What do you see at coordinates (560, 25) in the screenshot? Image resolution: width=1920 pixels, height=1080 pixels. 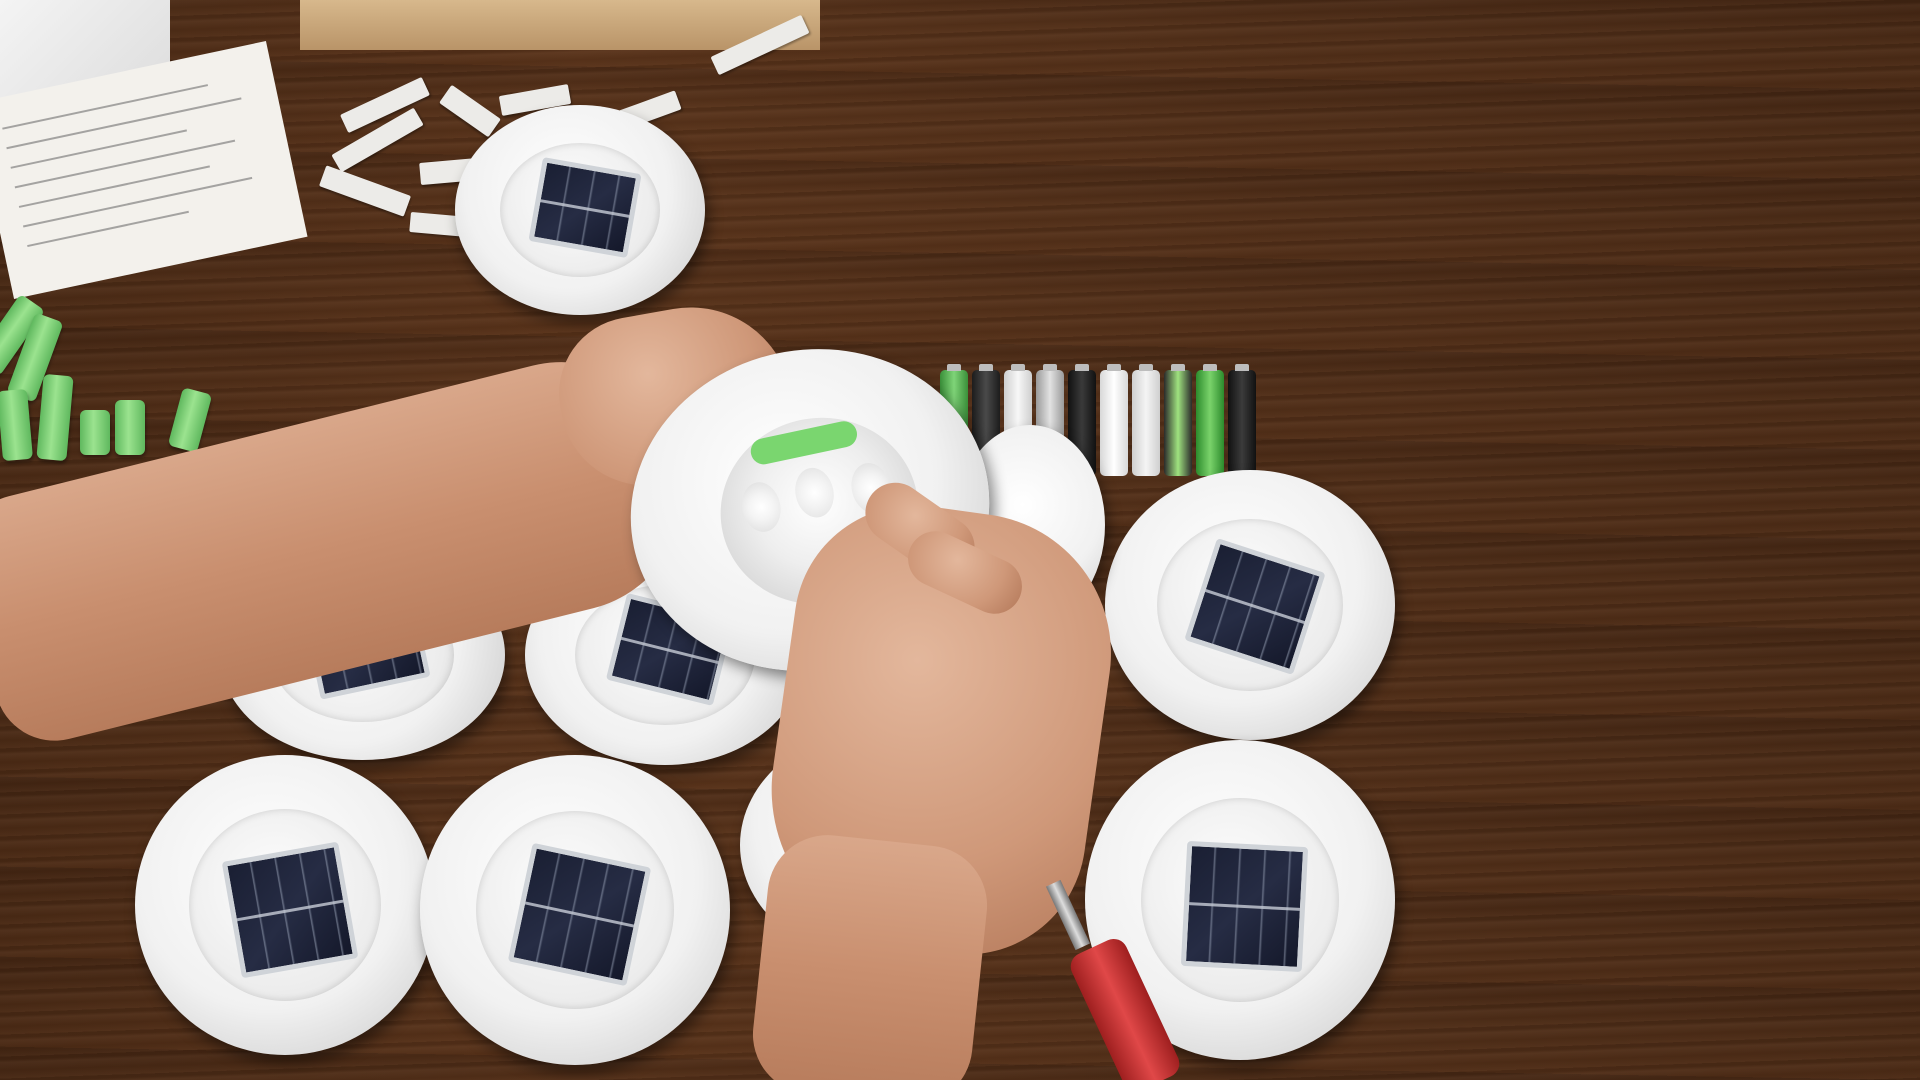 I see `cardboard-box` at bounding box center [560, 25].